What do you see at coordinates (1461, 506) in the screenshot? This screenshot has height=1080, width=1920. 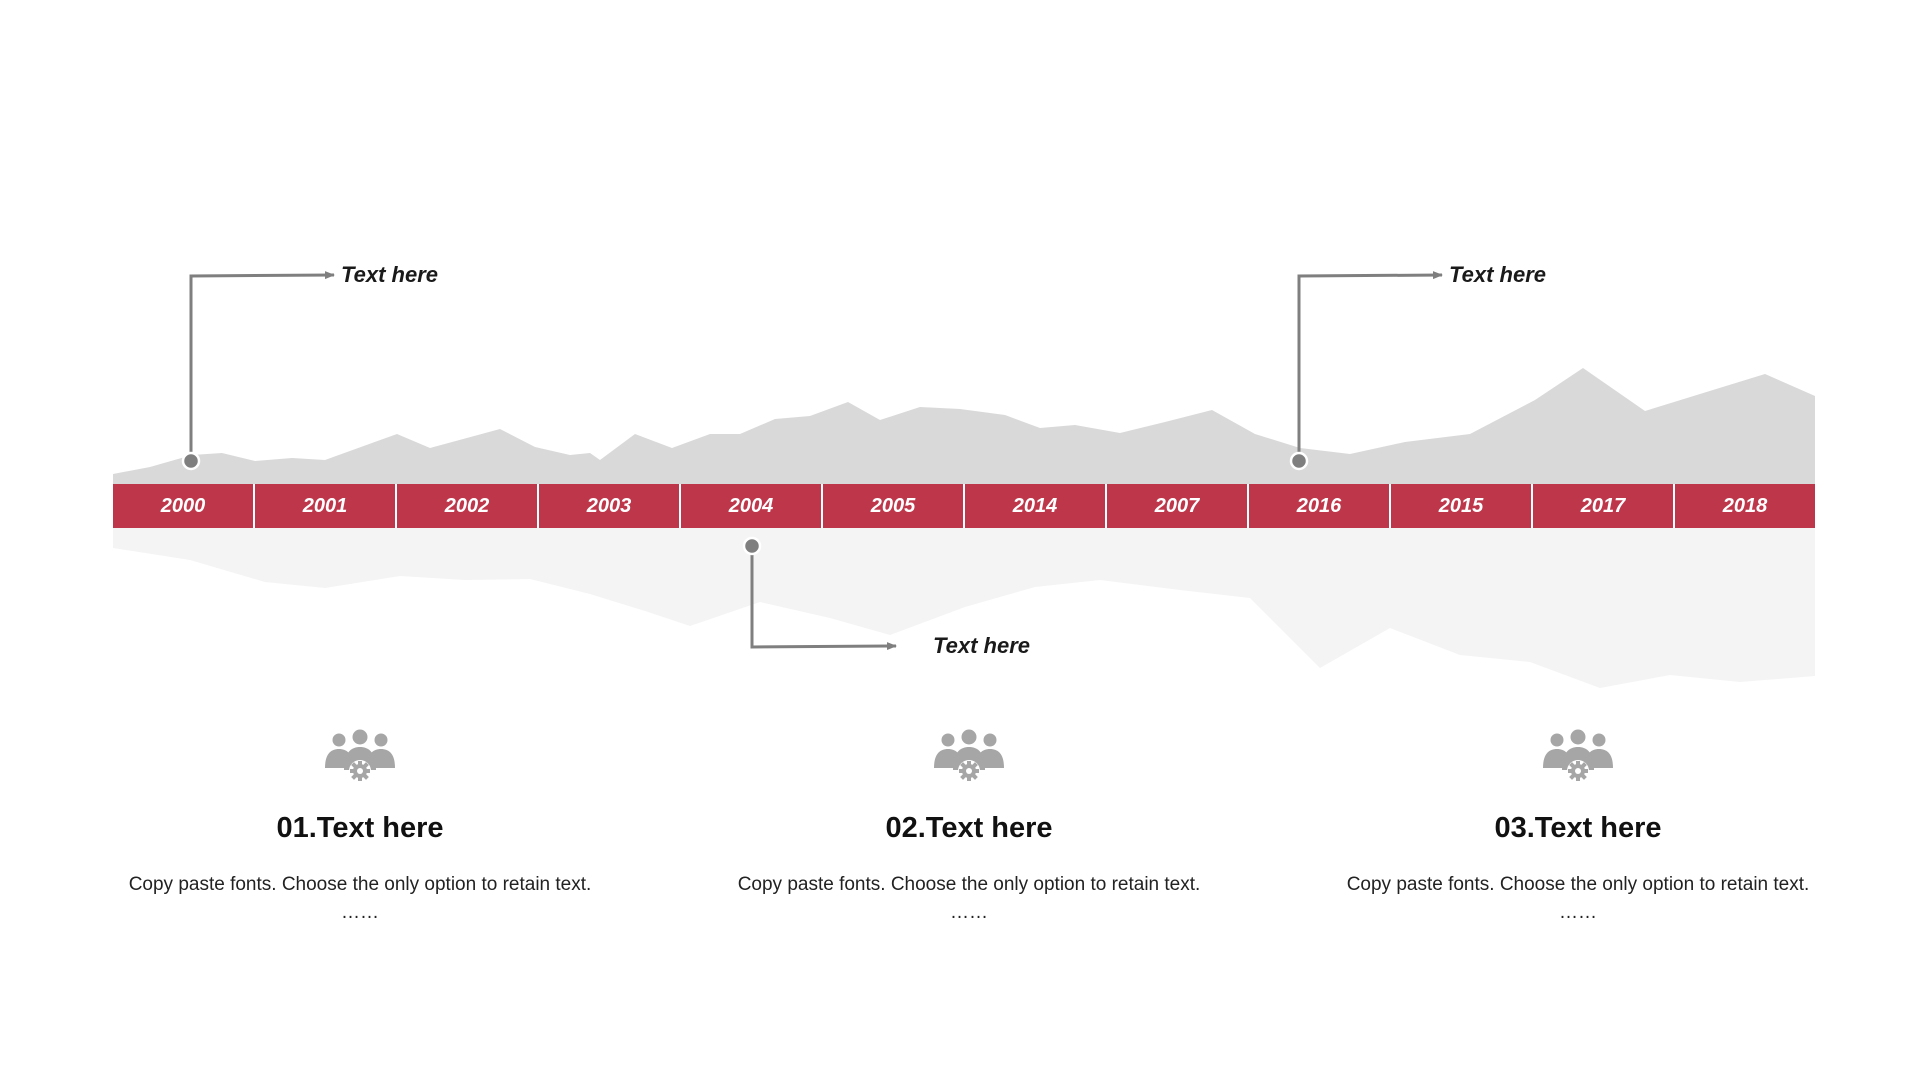 I see `year-cell: 2015` at bounding box center [1461, 506].